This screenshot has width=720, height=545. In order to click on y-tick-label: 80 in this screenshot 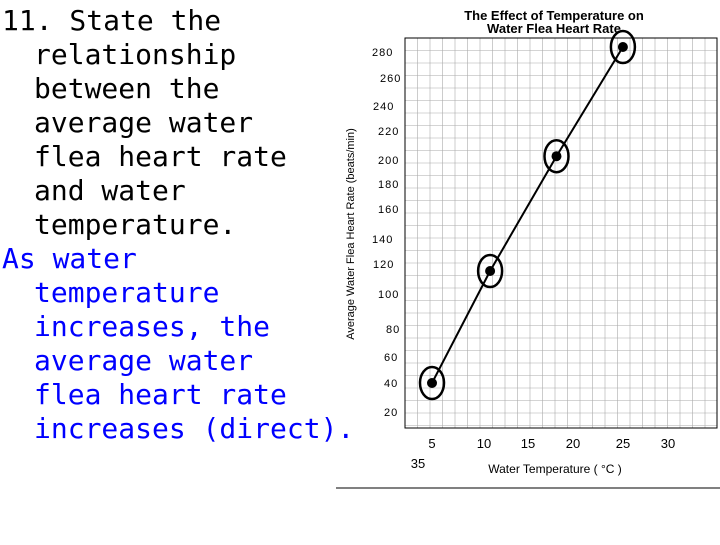, I will do `click(393, 330)`.